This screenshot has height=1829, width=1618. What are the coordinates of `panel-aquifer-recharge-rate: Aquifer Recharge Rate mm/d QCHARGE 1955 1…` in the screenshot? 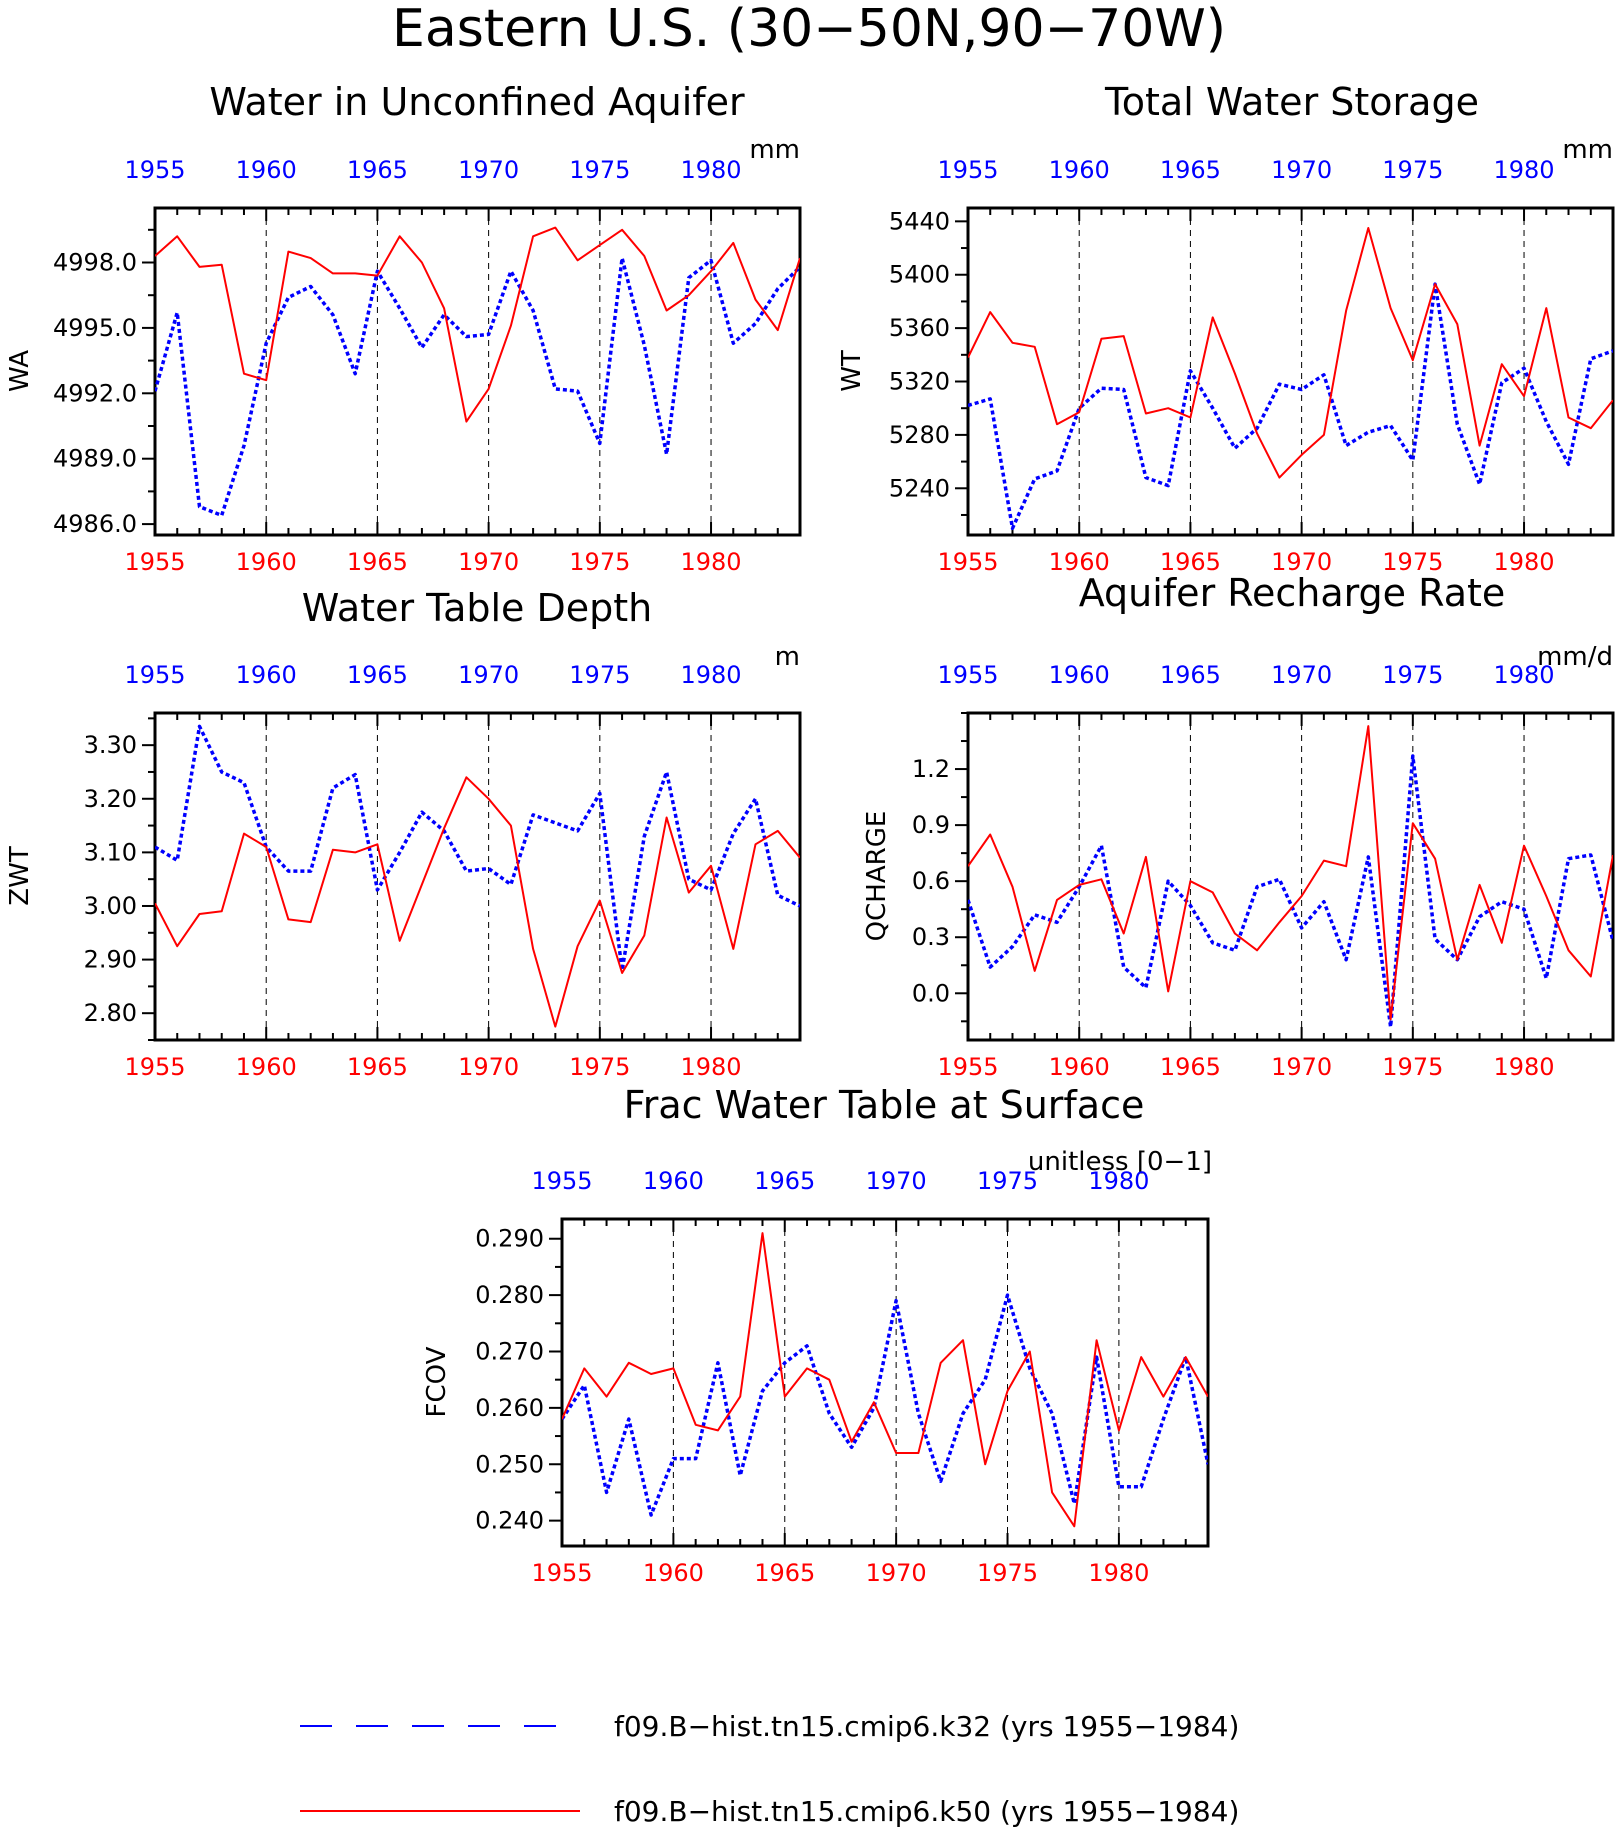 It's located at (1238, 826).